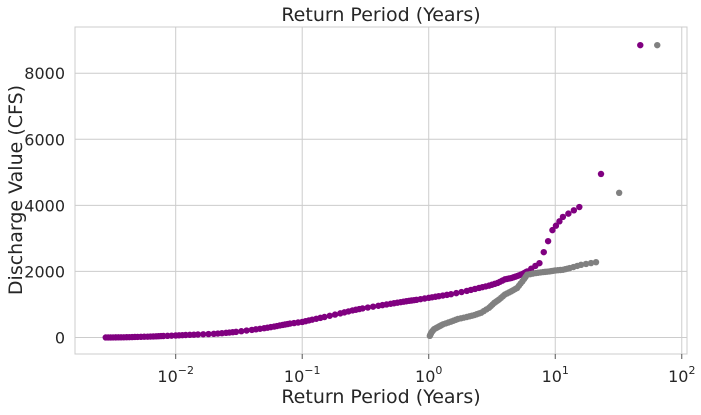 This screenshot has width=701, height=415. I want to click on y-axis-ticks: 0 2000 4000 6000 8000, so click(44, 205).